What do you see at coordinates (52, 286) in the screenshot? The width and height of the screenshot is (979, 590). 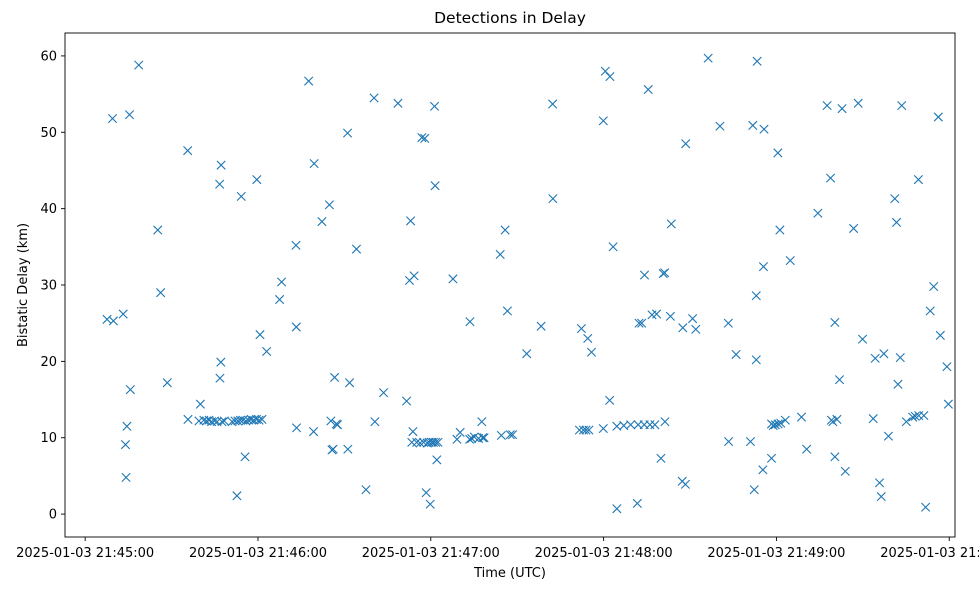 I see `y-axis-ticks: 0 10 20 30 40 50 60` at bounding box center [52, 286].